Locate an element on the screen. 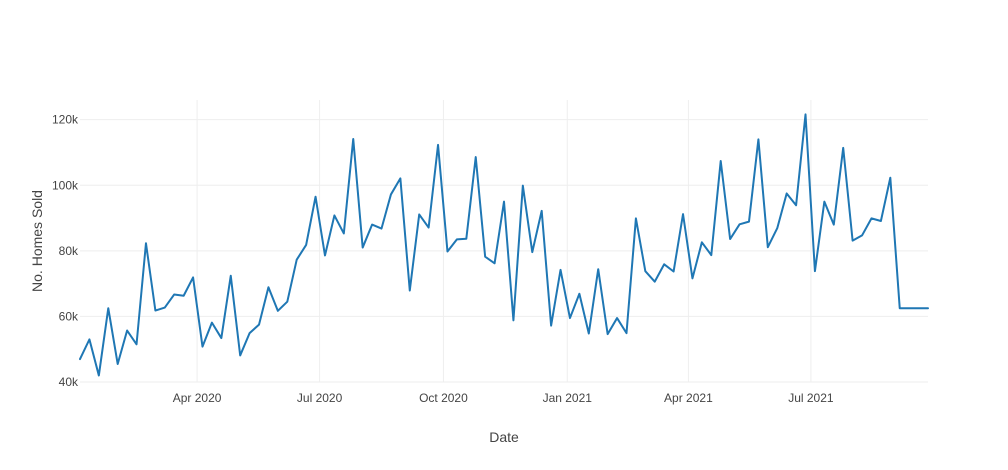 This screenshot has height=470, width=1008. y-axis-ticks: 40k 60k 80k 100k 120k is located at coordinates (65, 251).